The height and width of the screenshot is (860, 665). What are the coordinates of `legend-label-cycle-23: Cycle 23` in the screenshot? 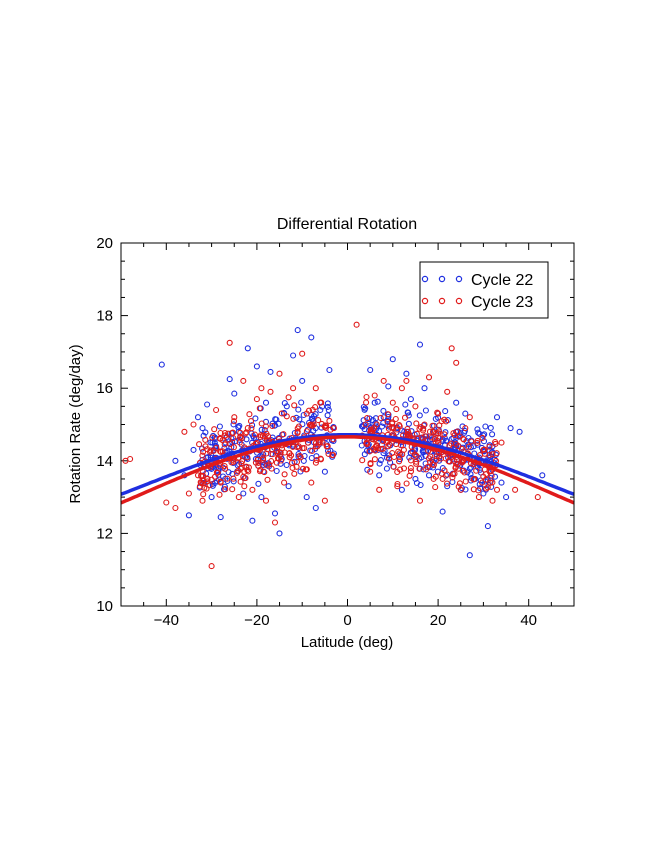 It's located at (502, 302).